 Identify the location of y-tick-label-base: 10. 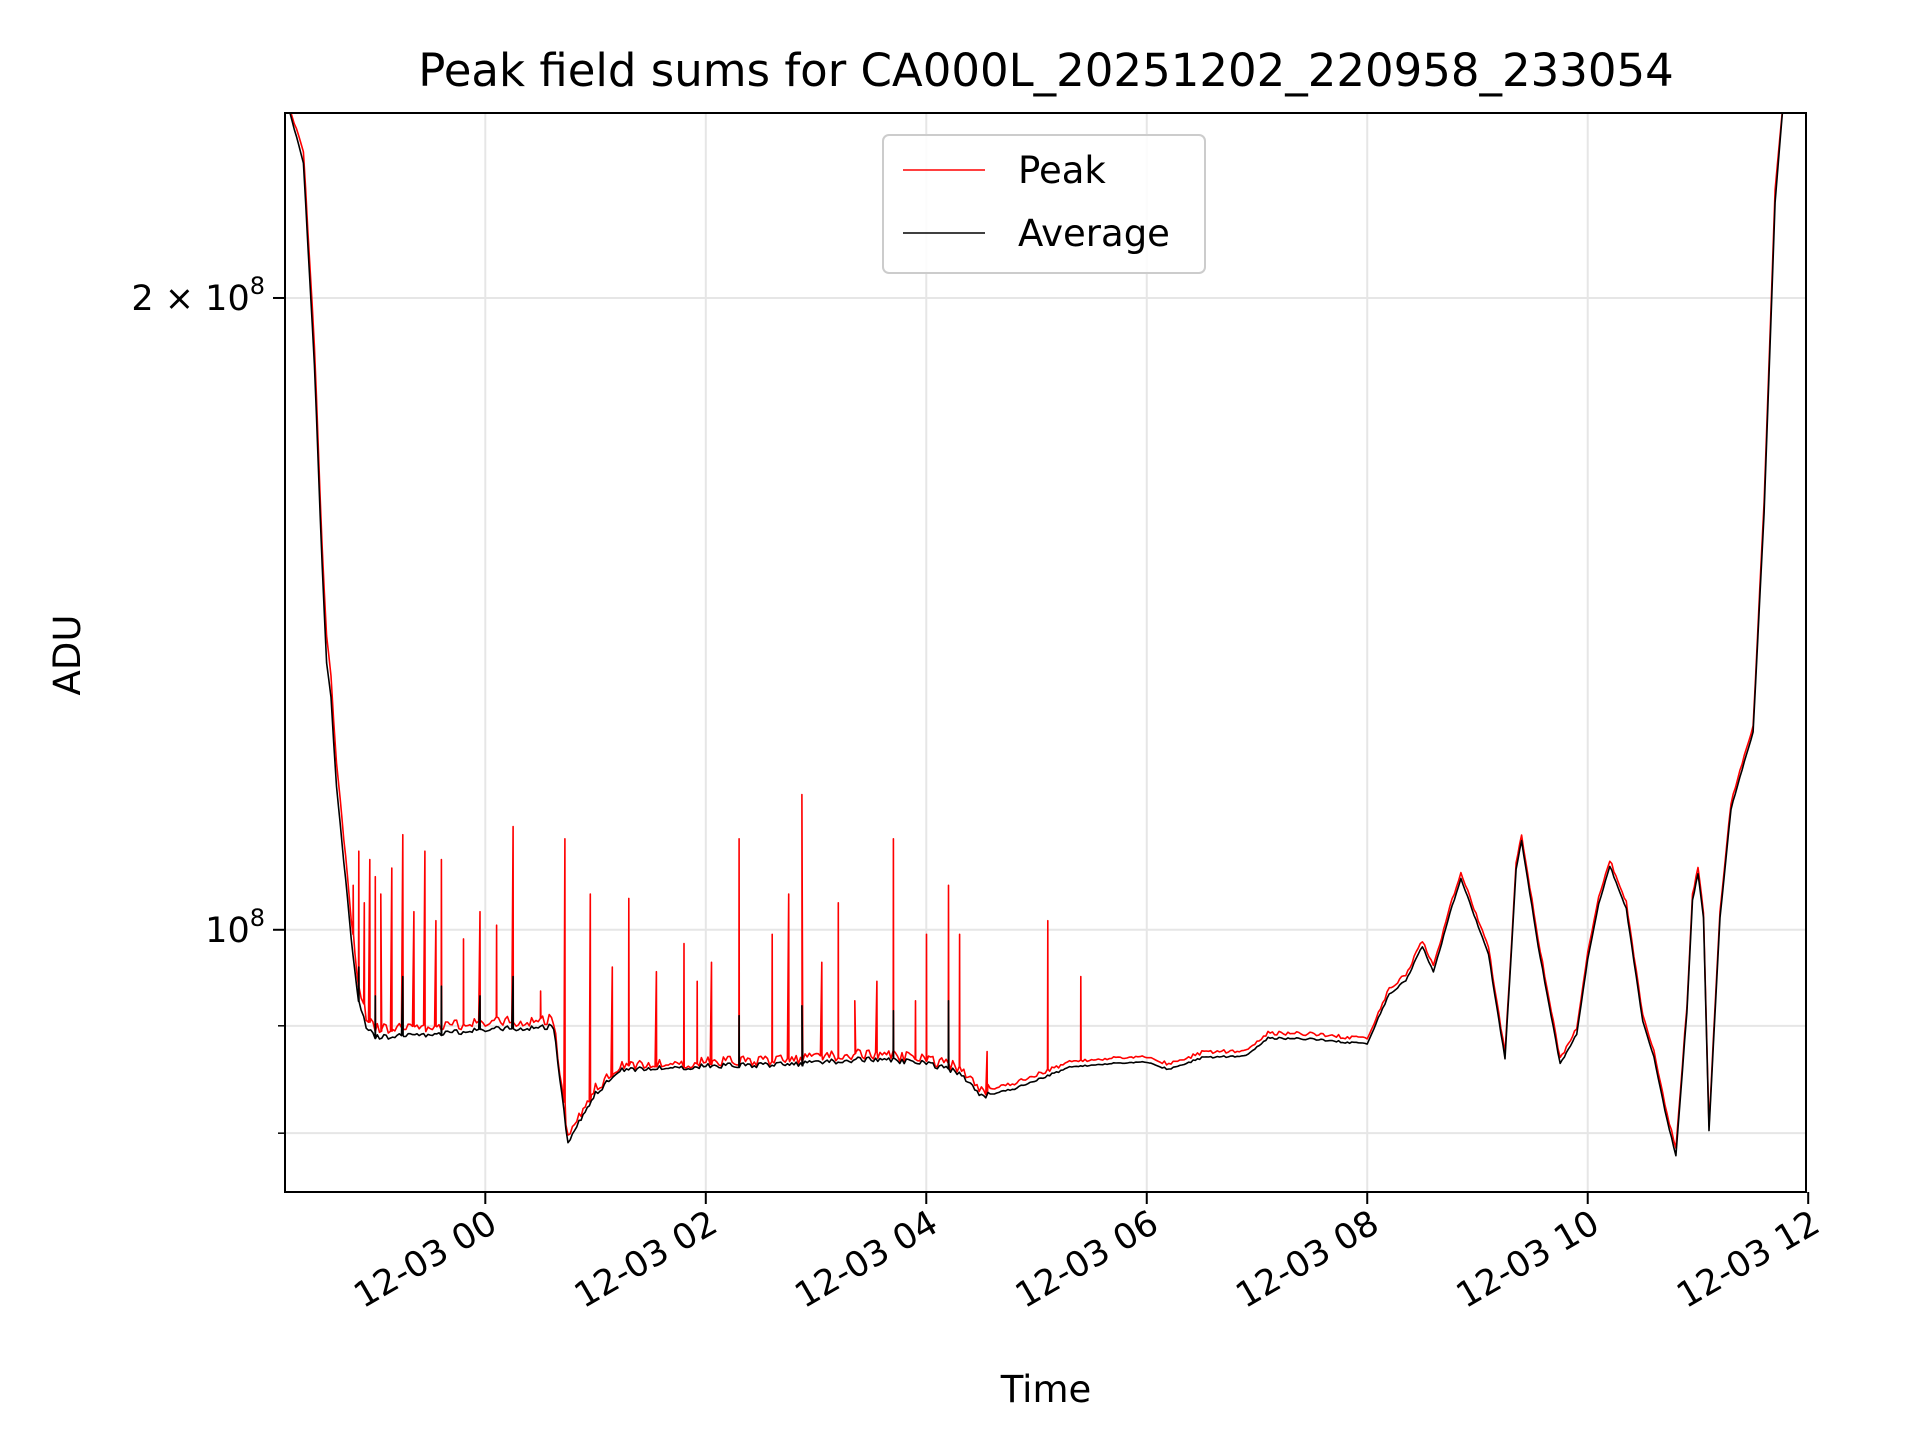
(227, 931).